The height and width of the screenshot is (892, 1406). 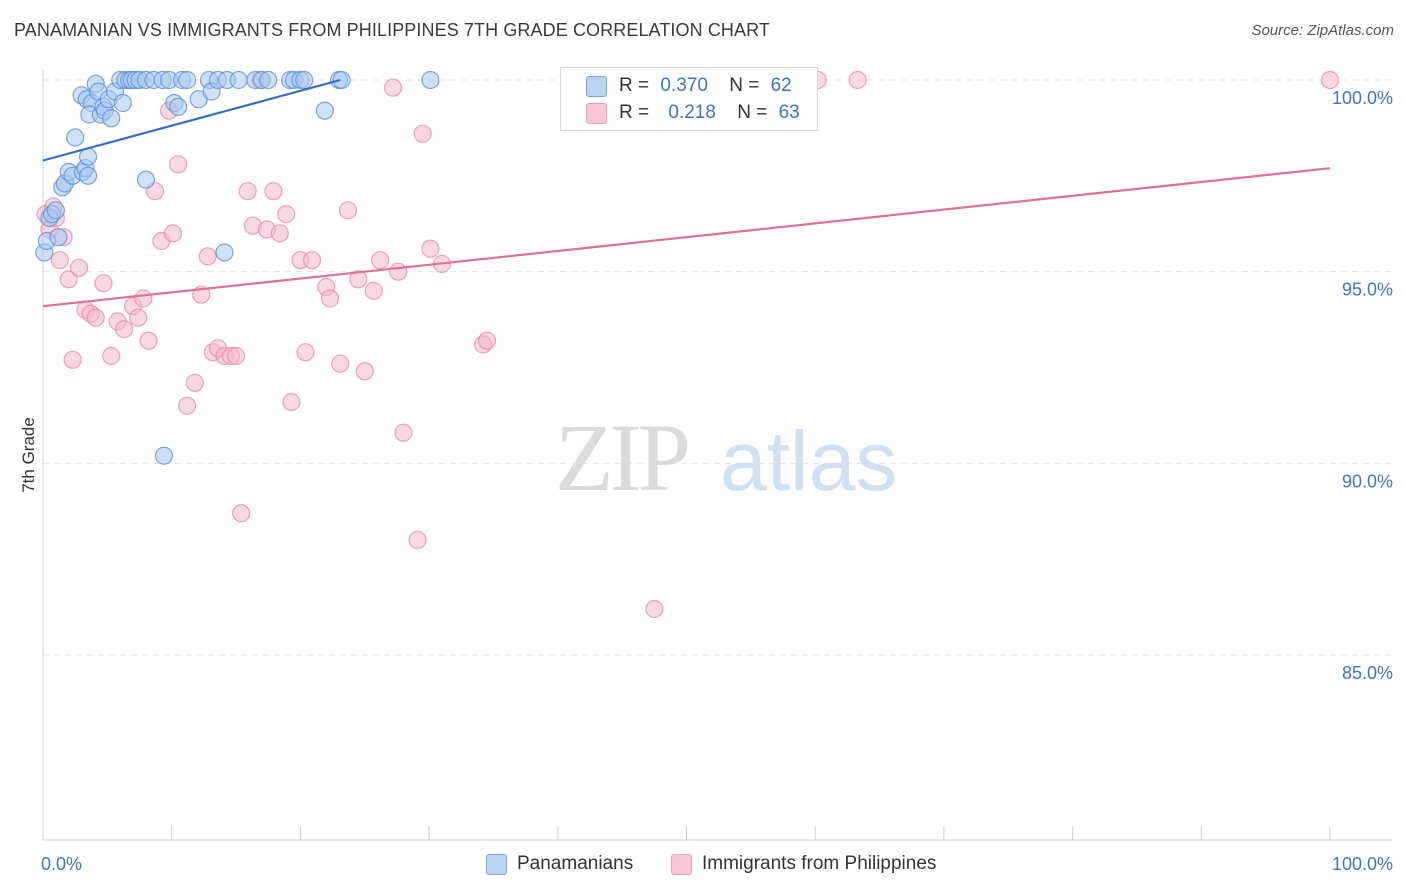 I want to click on legend-stats-panamanians: R = 0.370 N = 62, so click(x=705, y=86).